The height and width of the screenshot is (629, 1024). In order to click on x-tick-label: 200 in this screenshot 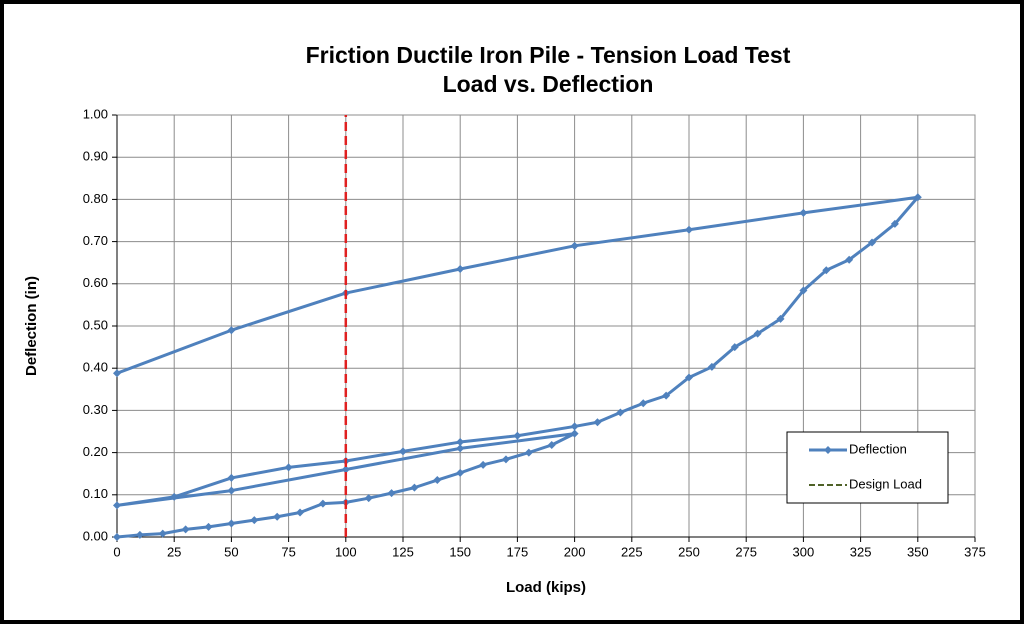, I will do `click(575, 551)`.